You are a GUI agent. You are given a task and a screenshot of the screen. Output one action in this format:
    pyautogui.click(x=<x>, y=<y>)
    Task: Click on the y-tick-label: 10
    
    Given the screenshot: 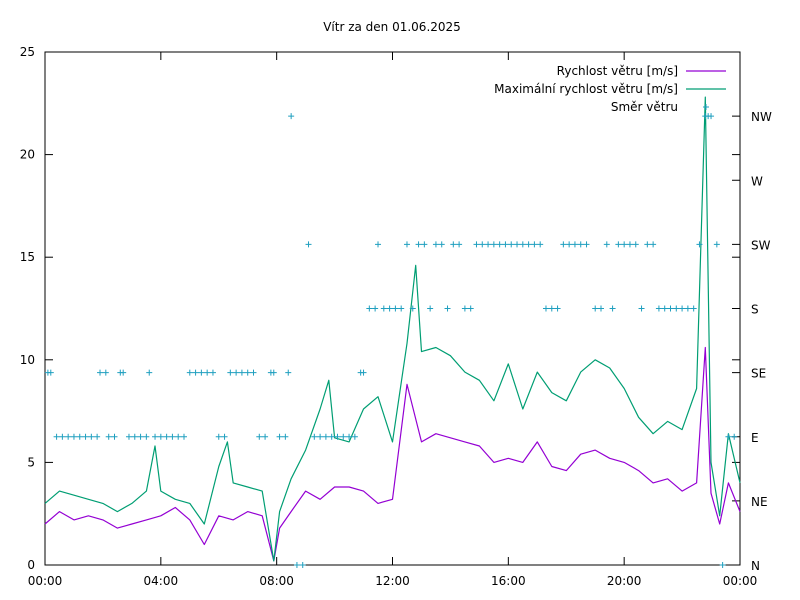 What is the action you would take?
    pyautogui.click(x=27, y=360)
    